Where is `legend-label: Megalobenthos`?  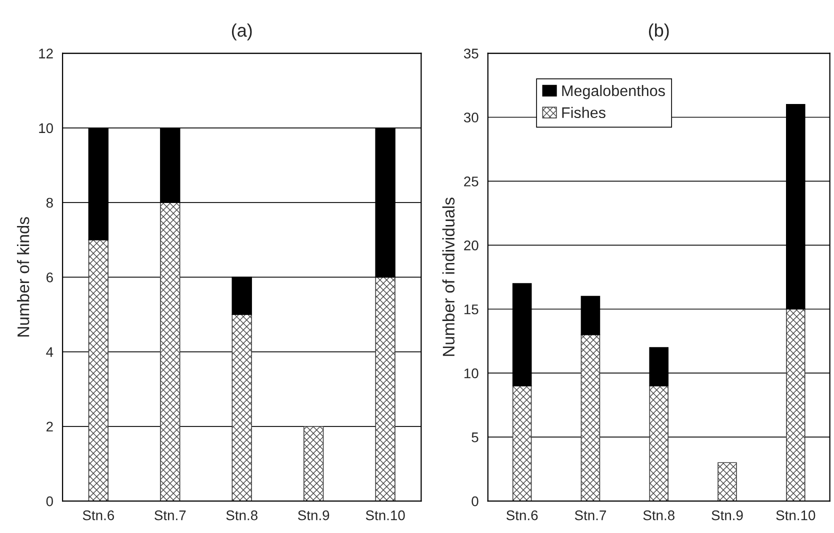 legend-label: Megalobenthos is located at coordinates (613, 92).